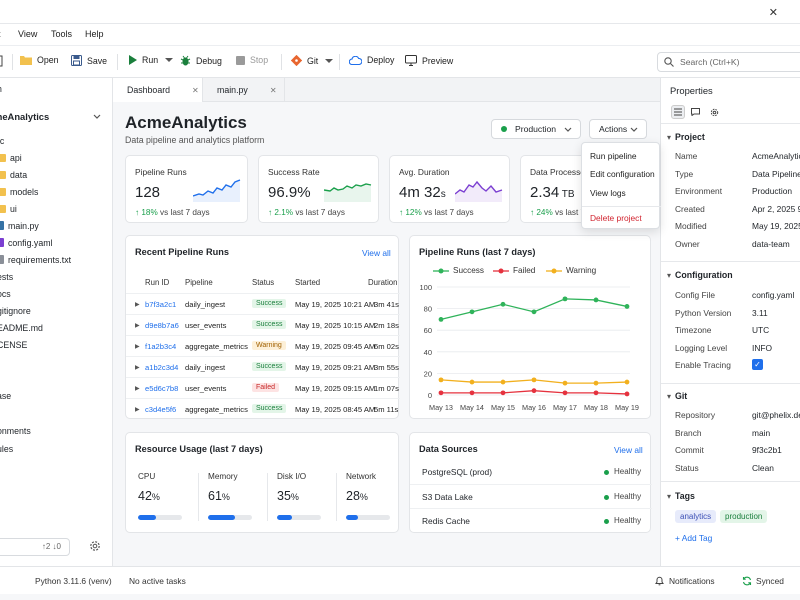  Describe the element at coordinates (681, 496) in the screenshot. I see `section-tags: Tags` at that location.